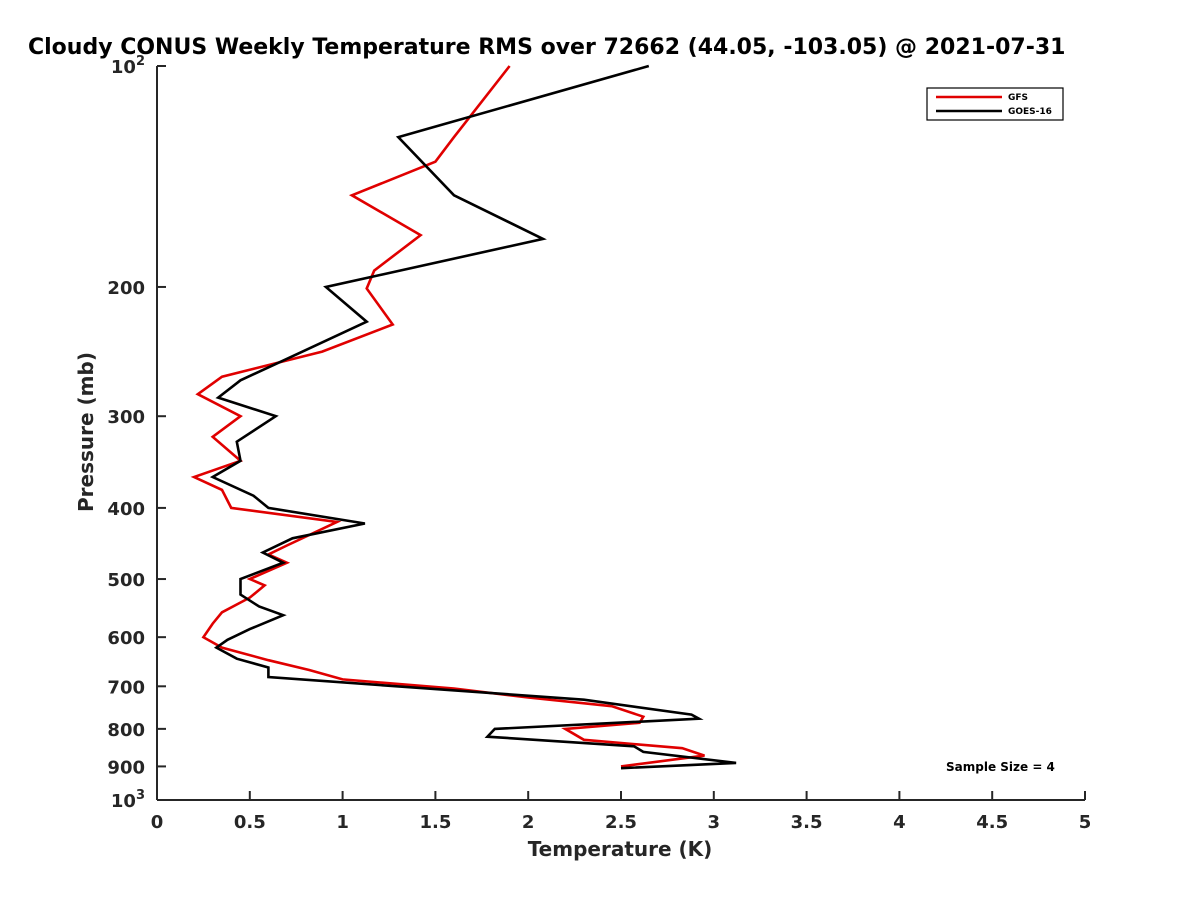 The height and width of the screenshot is (900, 1200). Describe the element at coordinates (899, 822) in the screenshot. I see `x-tick-label: 4` at that location.